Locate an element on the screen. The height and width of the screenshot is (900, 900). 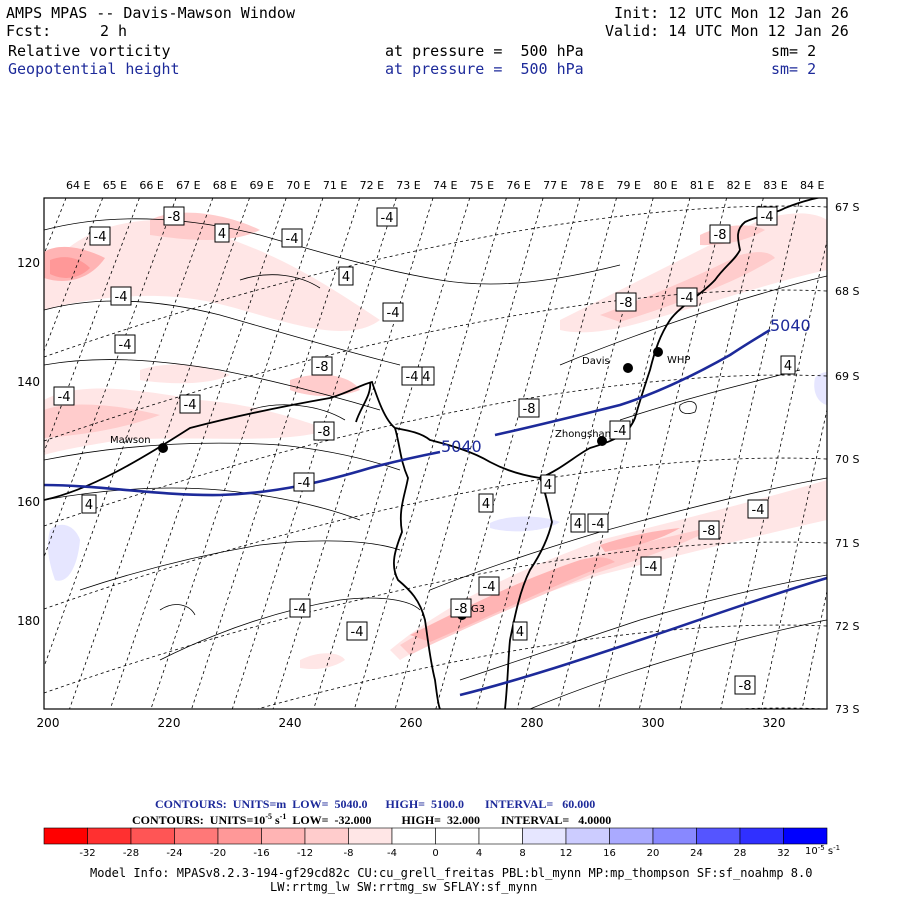
field1-name: Relative vorticity is located at coordinates (89, 51).